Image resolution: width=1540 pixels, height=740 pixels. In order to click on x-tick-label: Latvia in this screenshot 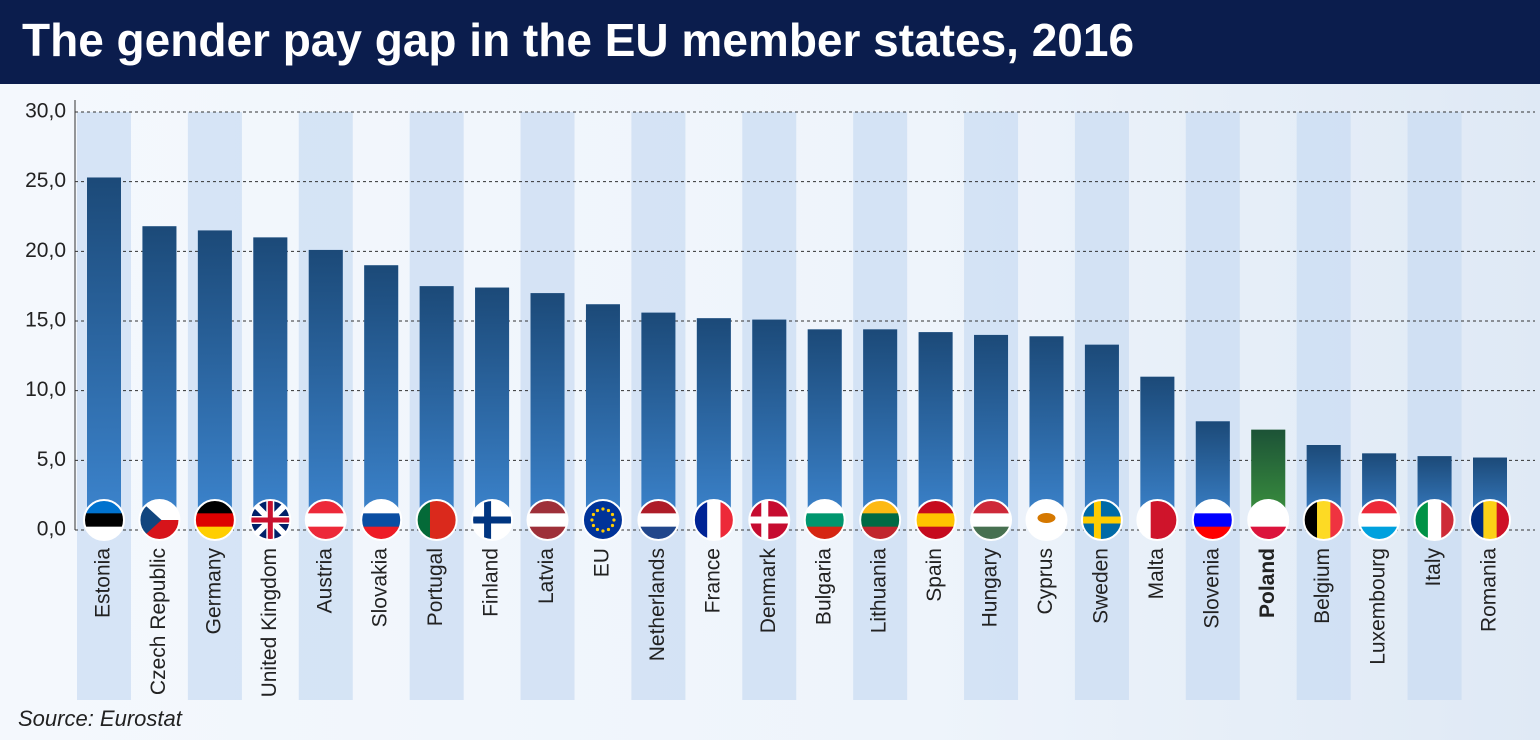, I will do `click(546, 576)`.